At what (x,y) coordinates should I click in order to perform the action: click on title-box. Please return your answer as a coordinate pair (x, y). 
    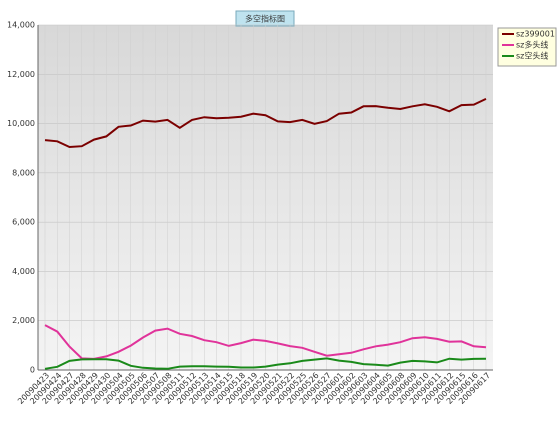
    Looking at the image, I should click on (265, 18).